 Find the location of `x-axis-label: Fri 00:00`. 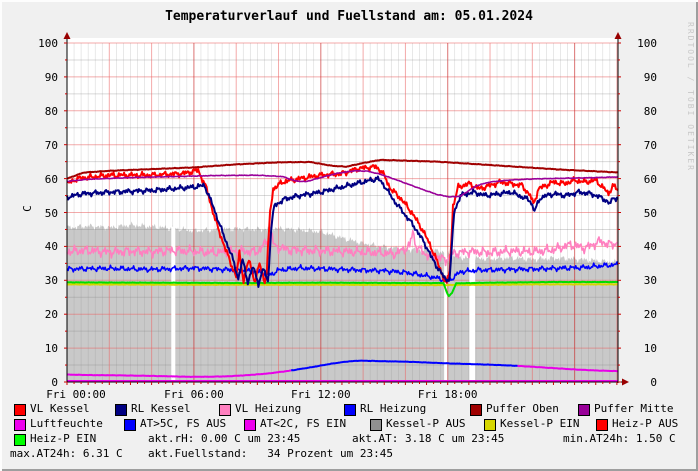

x-axis-label: Fri 00:00 is located at coordinates (76, 394).